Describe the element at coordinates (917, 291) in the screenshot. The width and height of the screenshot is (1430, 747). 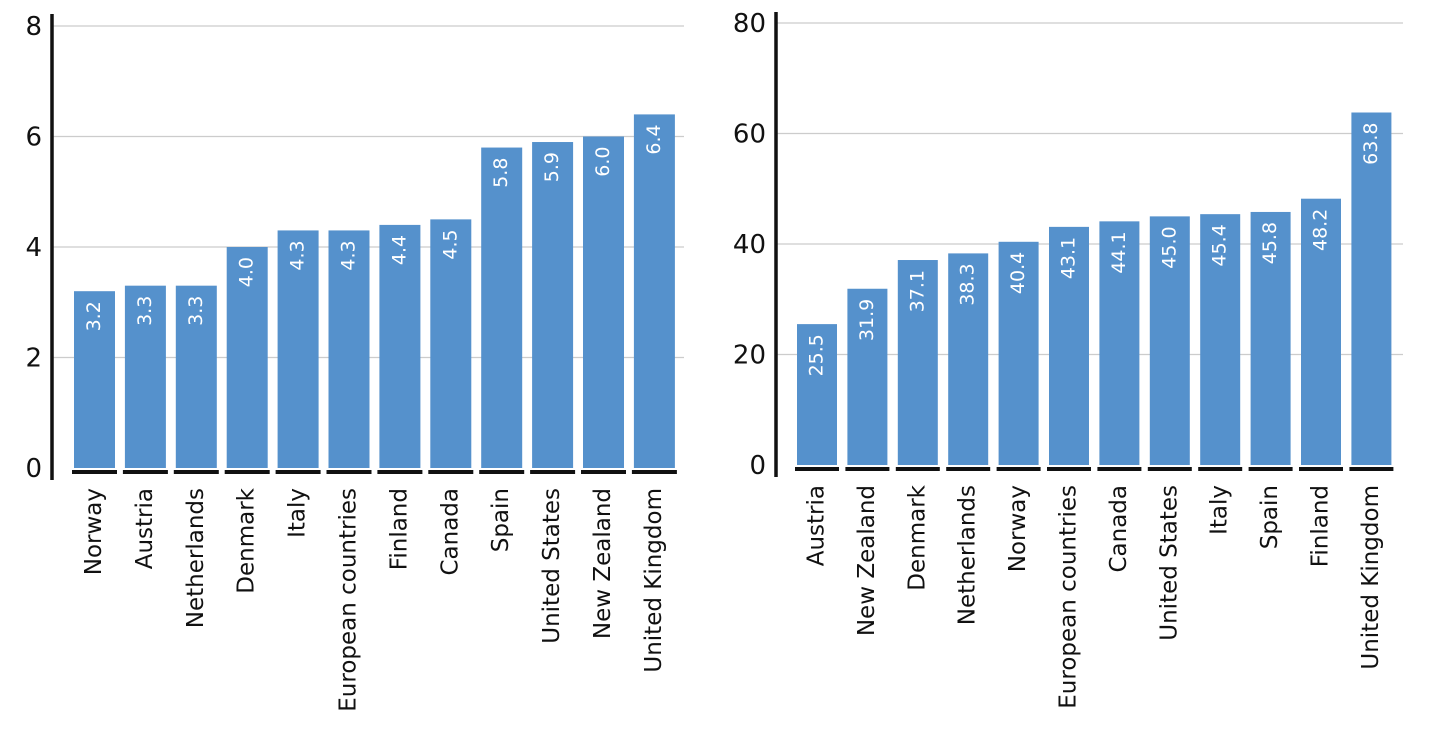
I see `bar-value-label: 37.1` at that location.